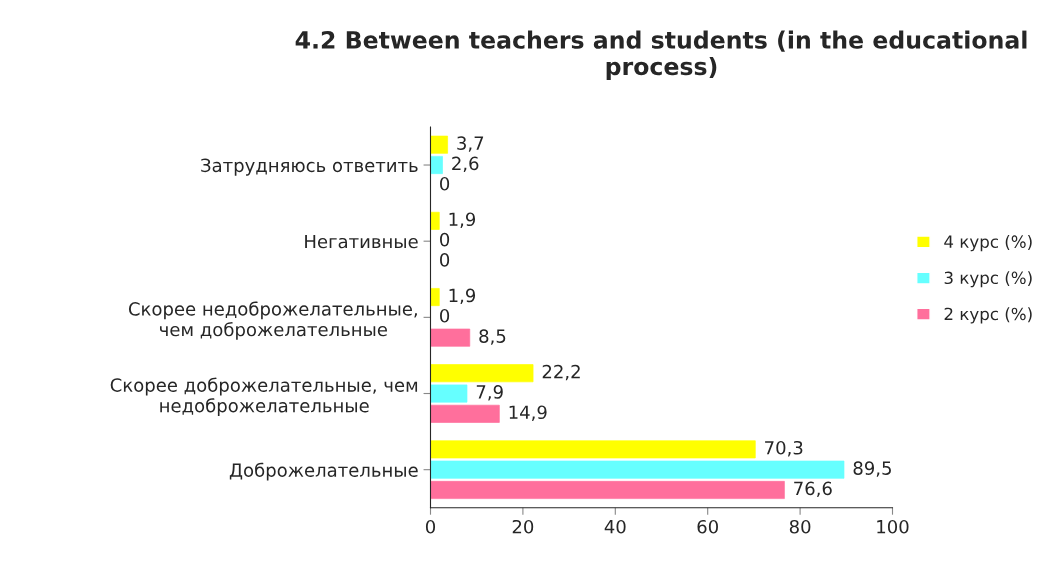 The width and height of the screenshot is (1050, 577). I want to click on data-label: 89,5, so click(872, 469).